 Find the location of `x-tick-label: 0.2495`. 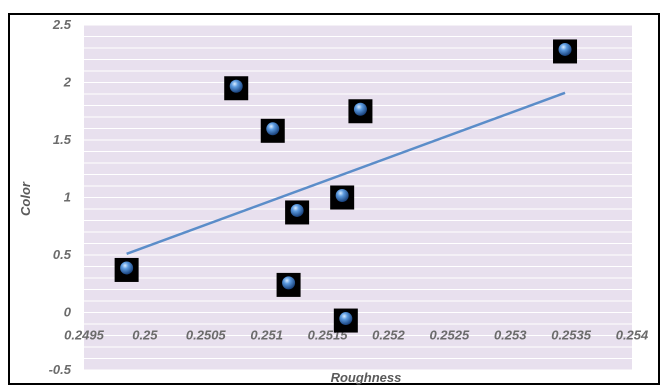

x-tick-label: 0.2495 is located at coordinates (84, 335).